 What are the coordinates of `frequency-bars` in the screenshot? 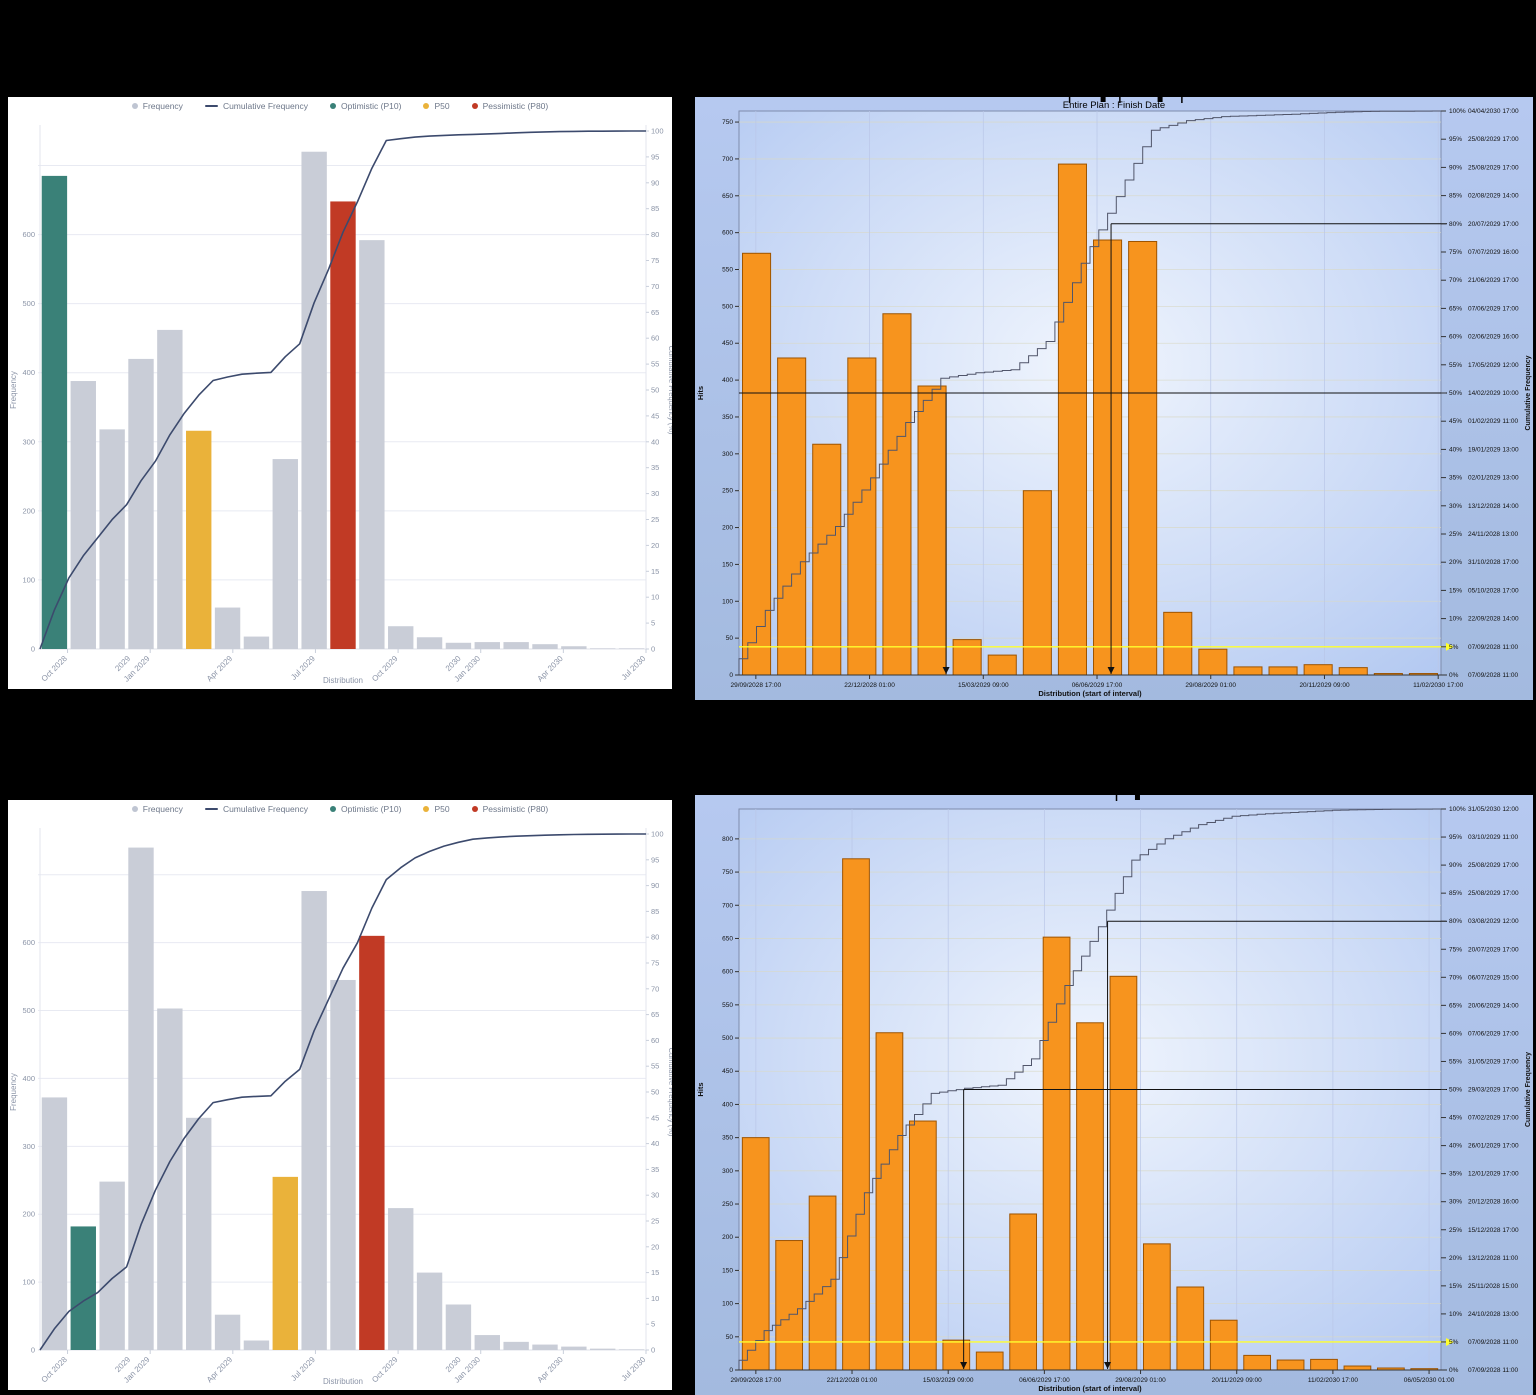 It's located at (343, 400).